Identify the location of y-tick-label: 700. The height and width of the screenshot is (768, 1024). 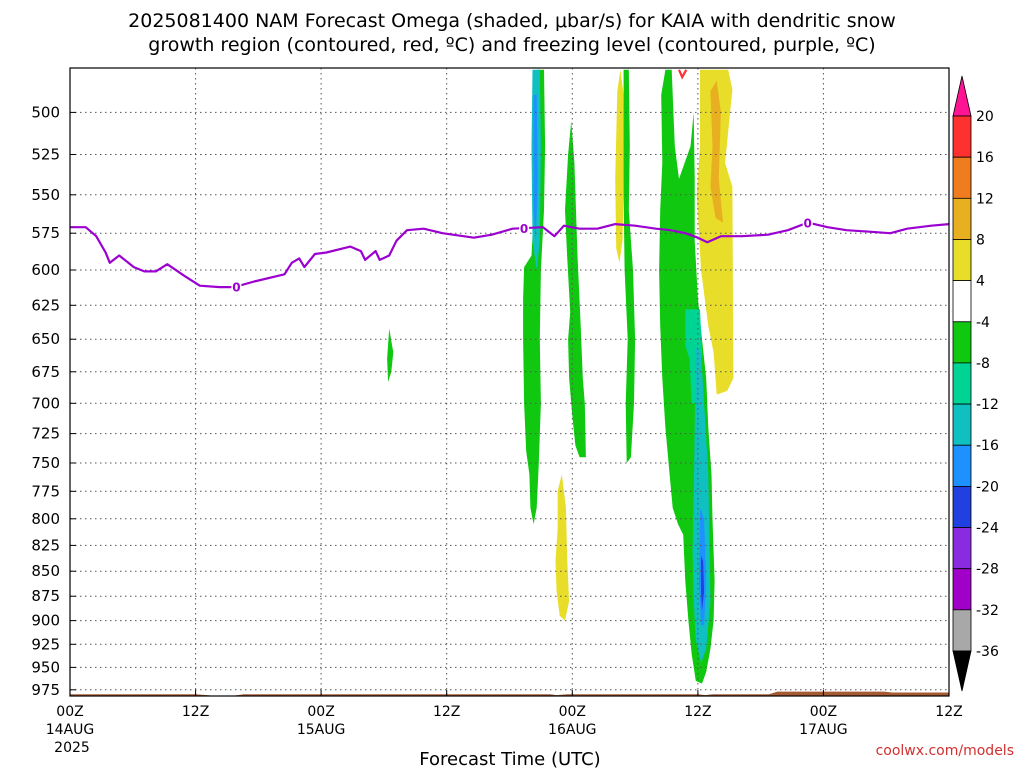
(45, 403).